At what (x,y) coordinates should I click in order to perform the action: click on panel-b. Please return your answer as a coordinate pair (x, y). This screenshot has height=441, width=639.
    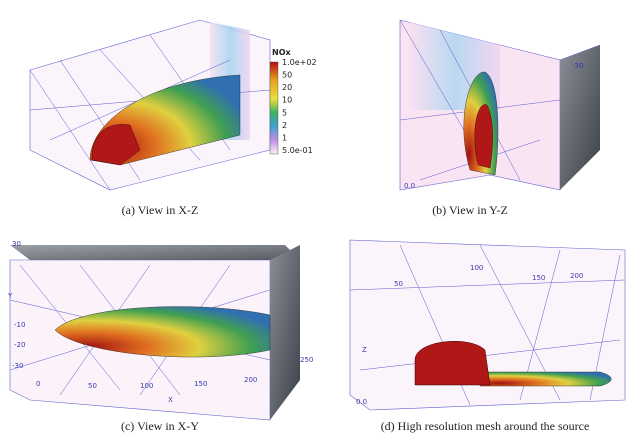
    Looking at the image, I should click on (500, 105).